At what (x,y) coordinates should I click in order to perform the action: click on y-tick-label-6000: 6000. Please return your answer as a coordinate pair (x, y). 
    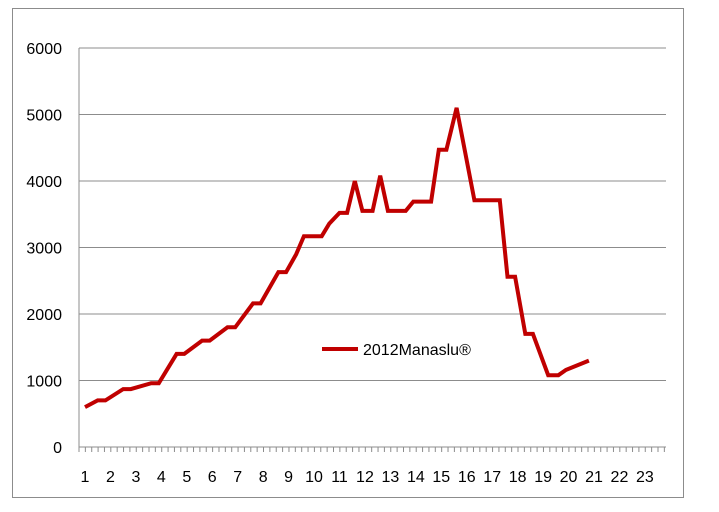
    Looking at the image, I should click on (44, 49).